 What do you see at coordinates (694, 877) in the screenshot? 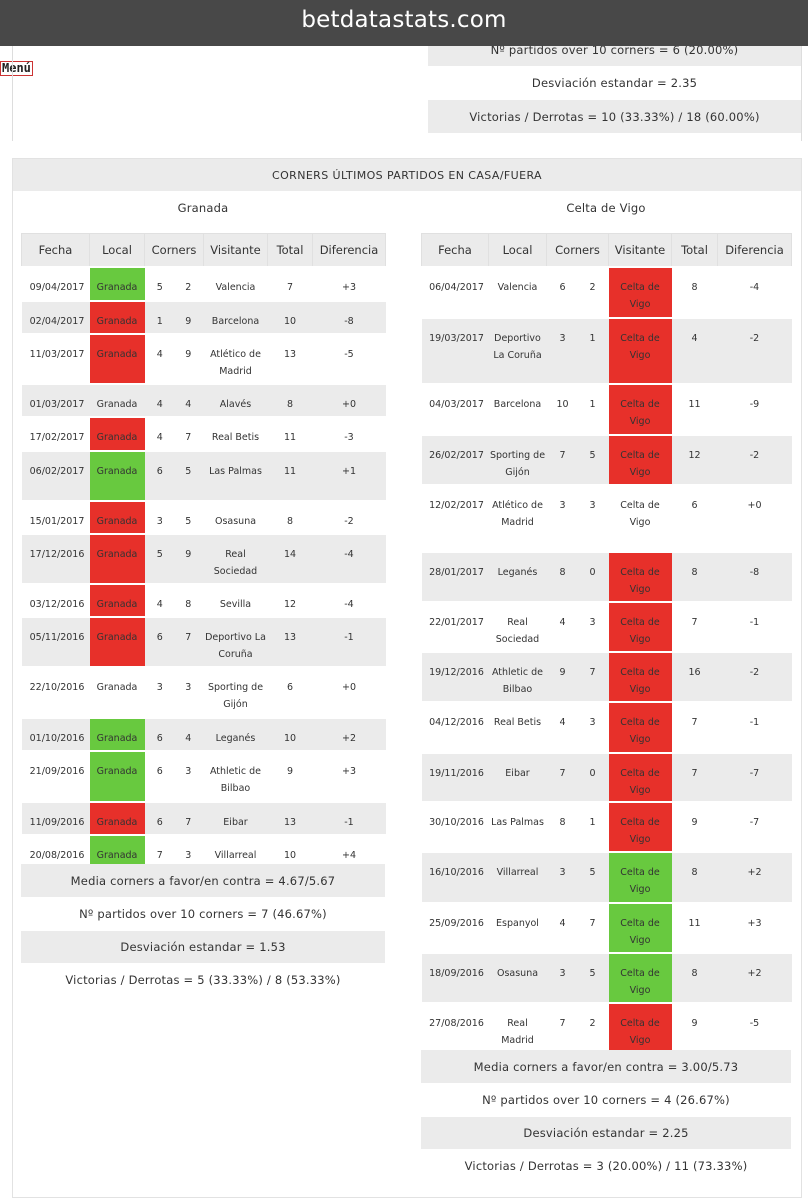
I see `cell-total: 8` at bounding box center [694, 877].